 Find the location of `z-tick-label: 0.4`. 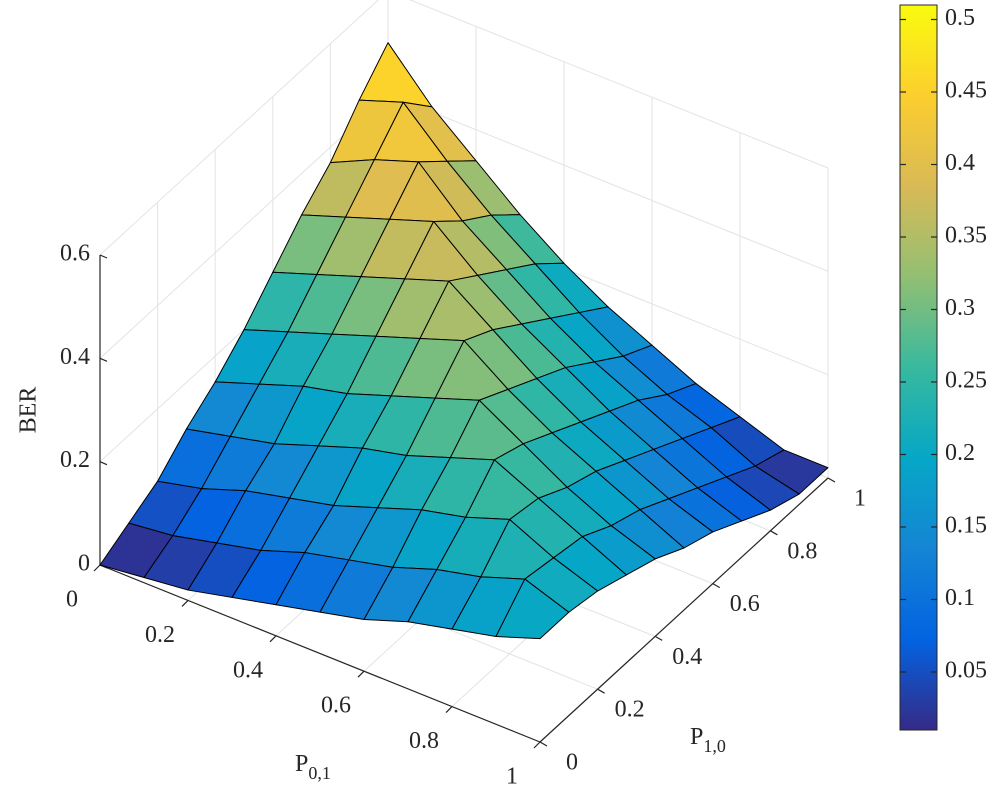

z-tick-label: 0.4 is located at coordinates (75, 357).